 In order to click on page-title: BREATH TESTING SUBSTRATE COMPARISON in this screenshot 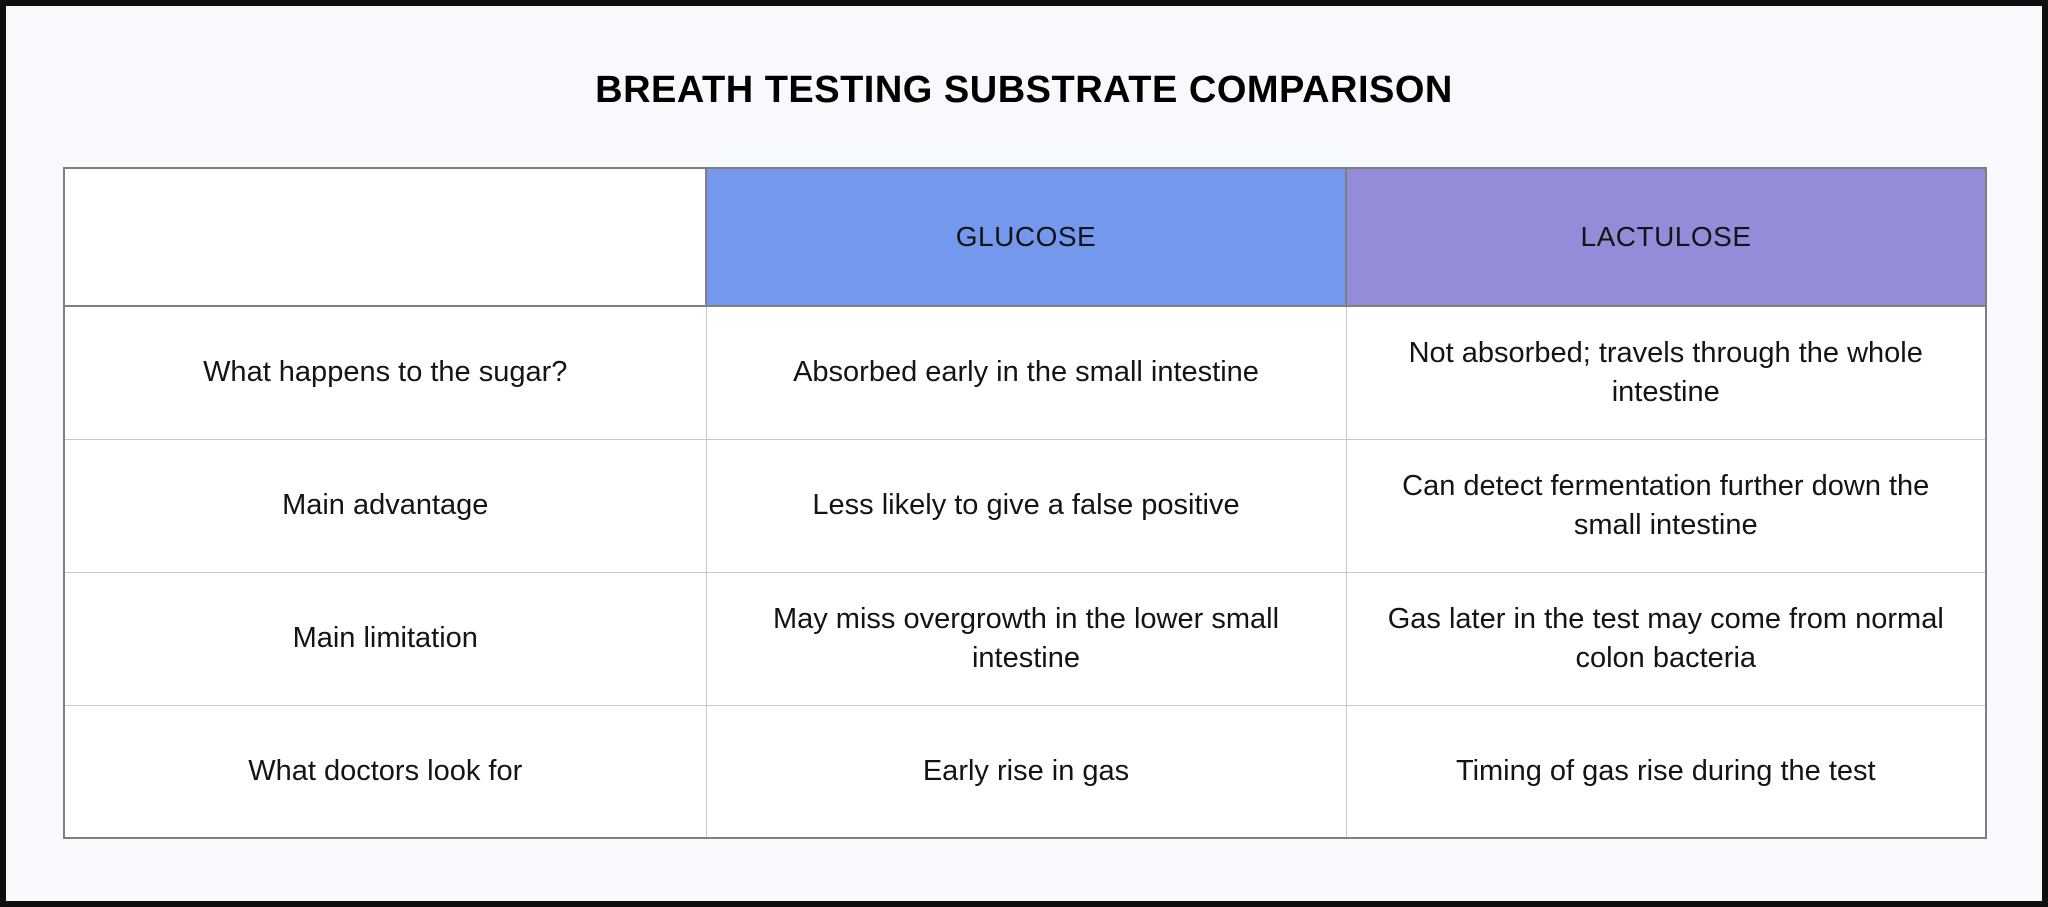, I will do `click(1024, 90)`.